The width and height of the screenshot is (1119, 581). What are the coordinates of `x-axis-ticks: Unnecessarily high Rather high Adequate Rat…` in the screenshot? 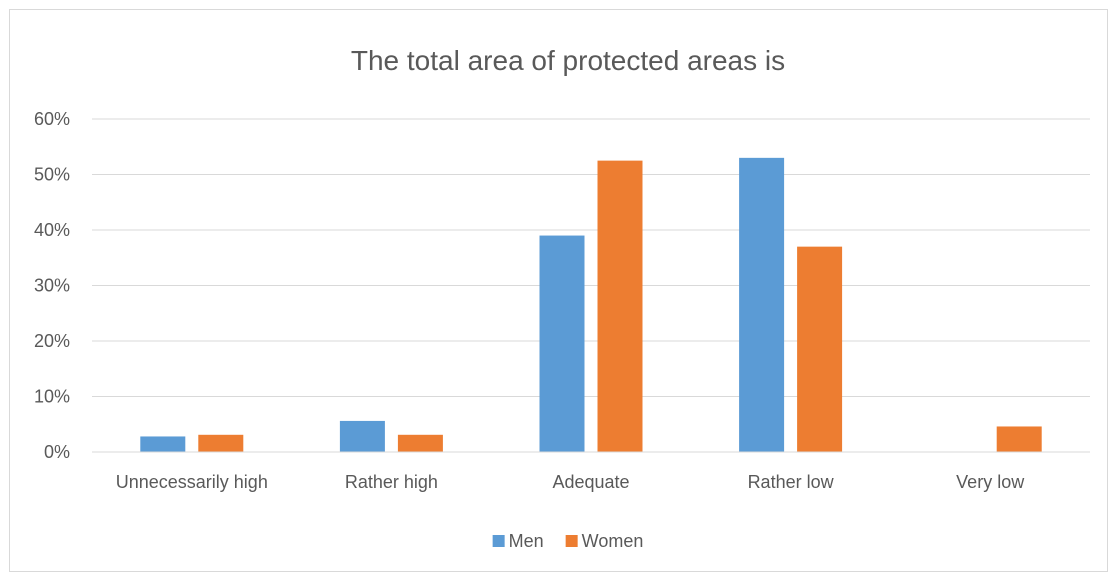 It's located at (570, 482).